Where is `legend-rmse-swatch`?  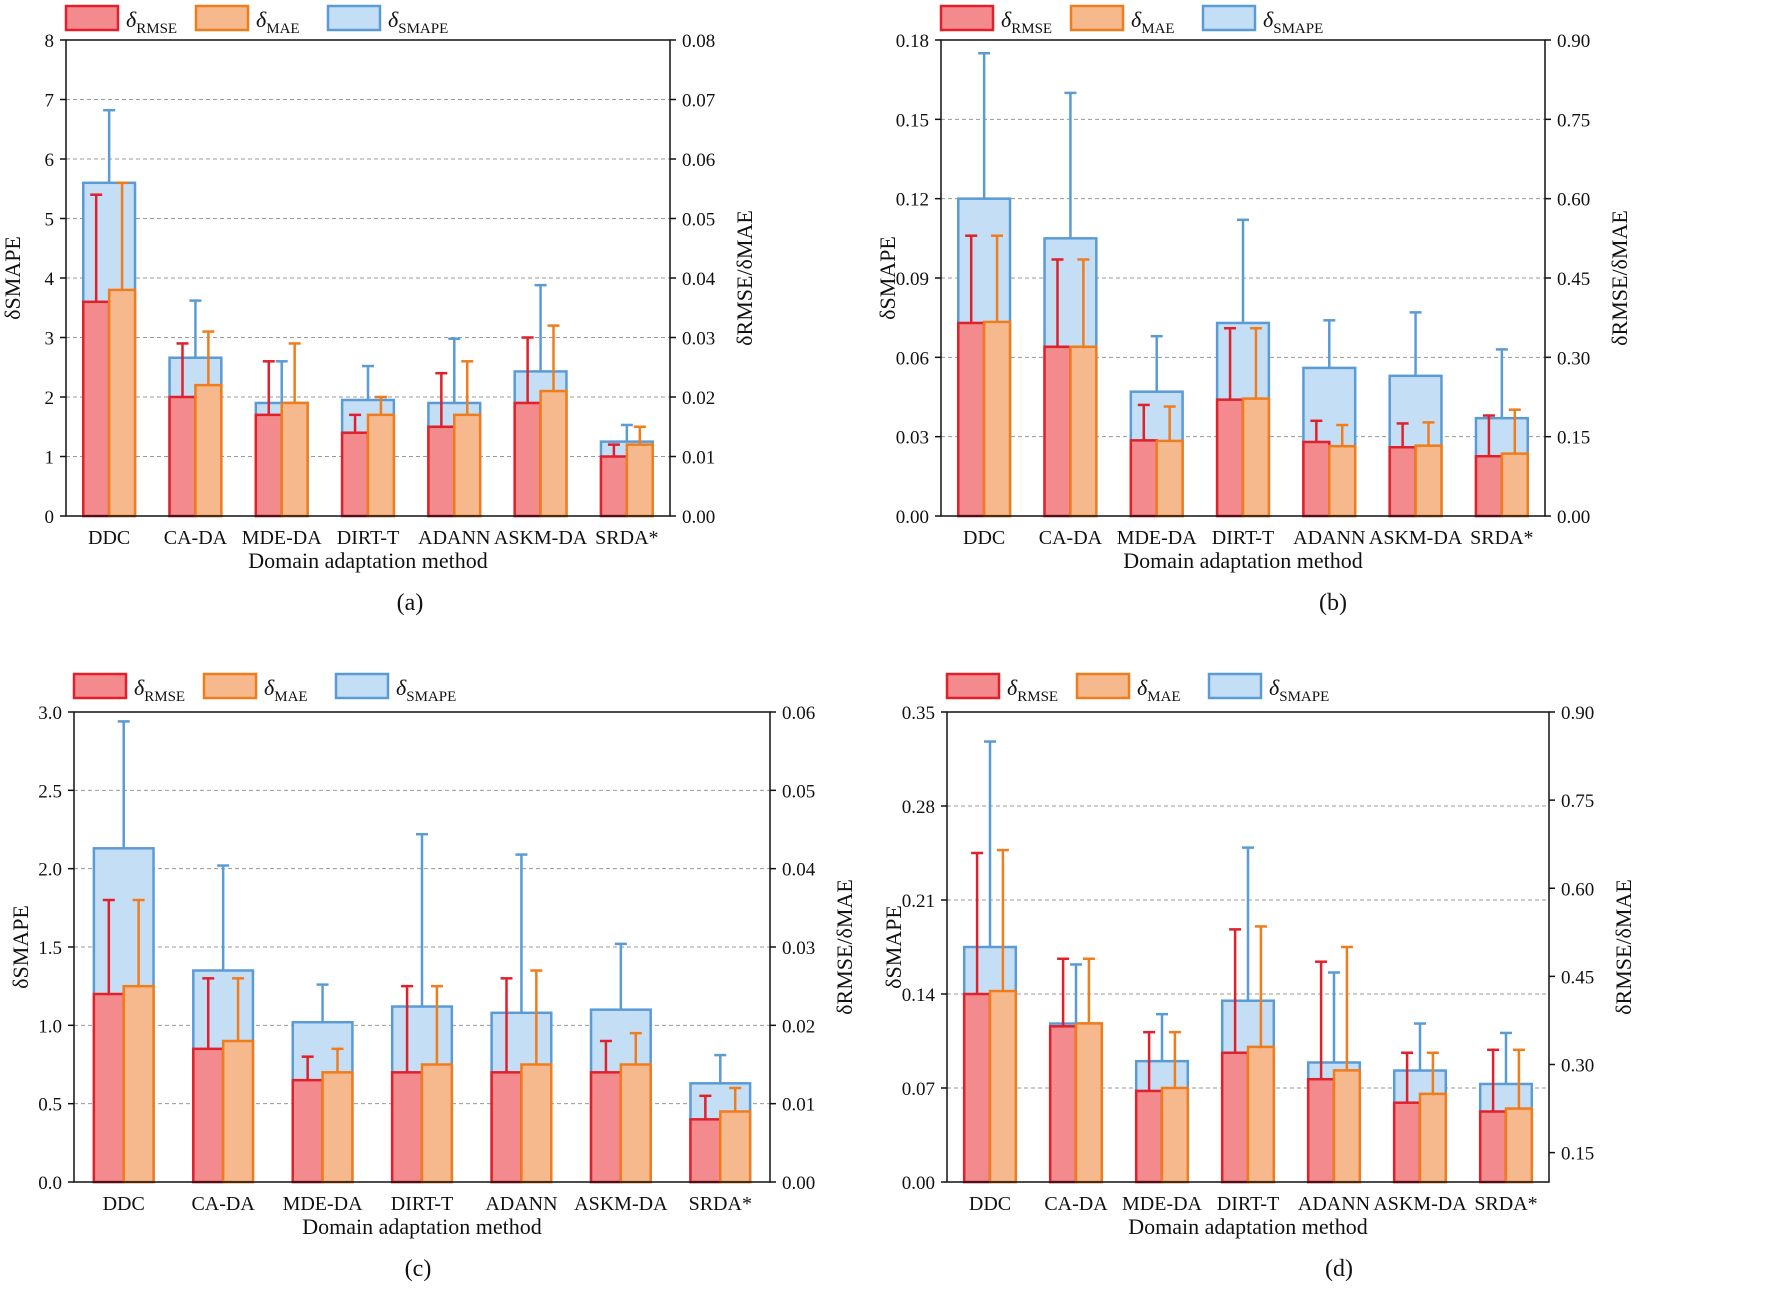
legend-rmse-swatch is located at coordinates (973, 686).